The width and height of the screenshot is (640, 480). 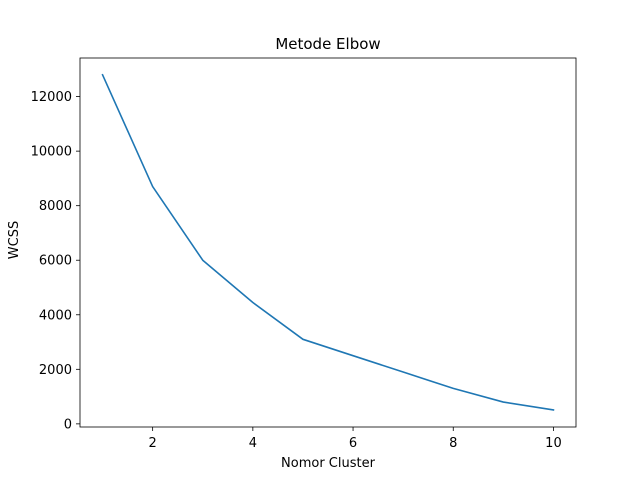 What do you see at coordinates (51, 97) in the screenshot?
I see `y-tick-label: 12000` at bounding box center [51, 97].